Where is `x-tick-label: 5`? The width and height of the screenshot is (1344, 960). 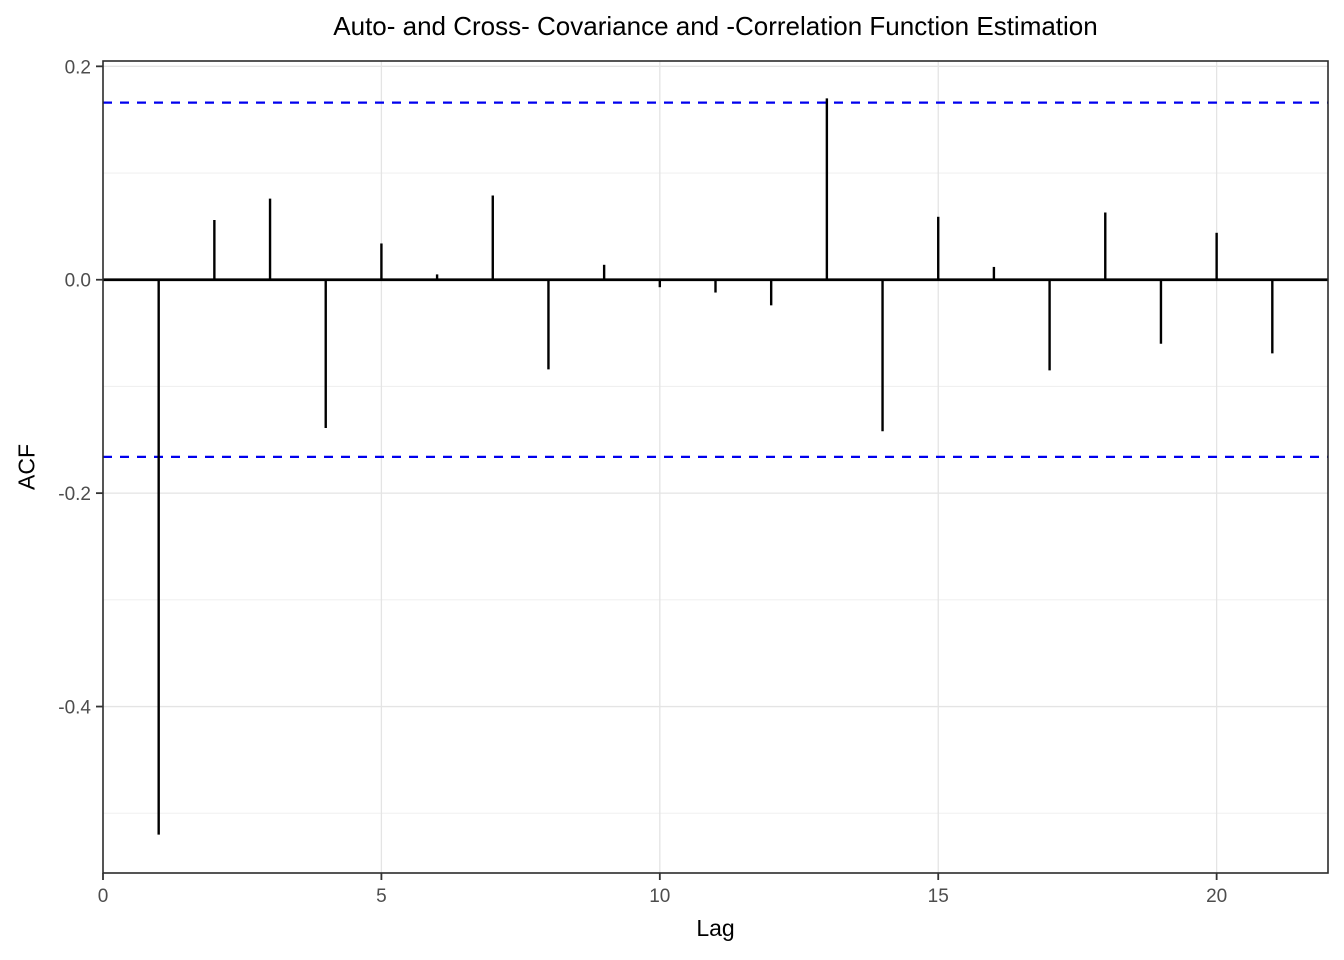 x-tick-label: 5 is located at coordinates (381, 896).